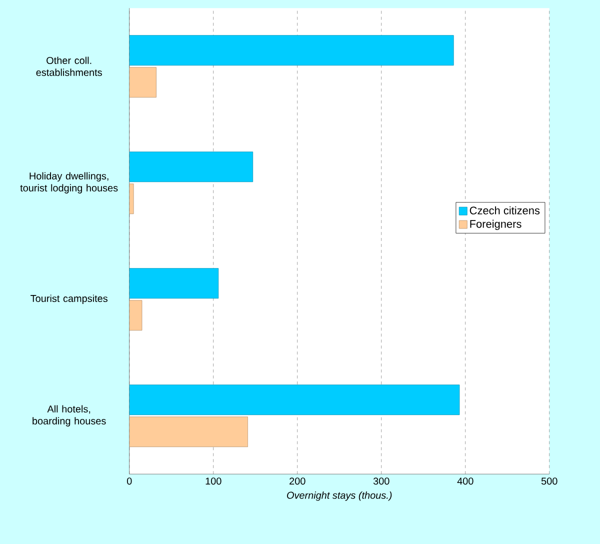 This screenshot has width=600, height=544. Describe the element at coordinates (69, 183) in the screenshot. I see `y-tick-label: Holiday dwellings, tourist lodging houses` at that location.